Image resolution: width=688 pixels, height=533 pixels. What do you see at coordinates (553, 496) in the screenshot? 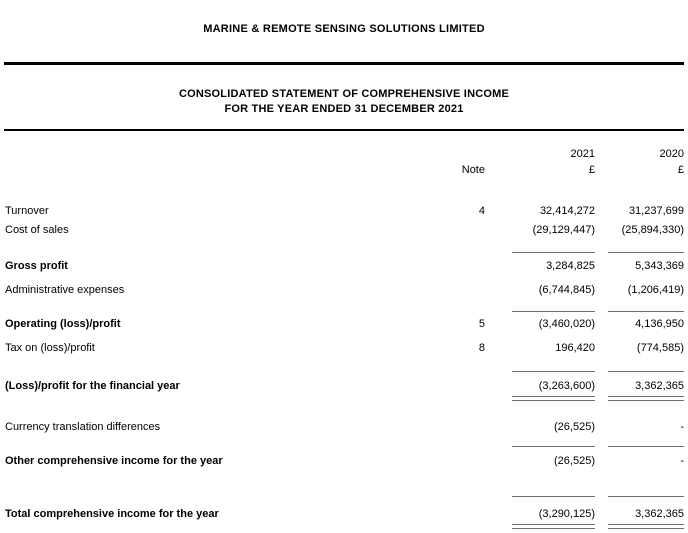
I see `subtotal-rule-2021-total-comprehensive` at bounding box center [553, 496].